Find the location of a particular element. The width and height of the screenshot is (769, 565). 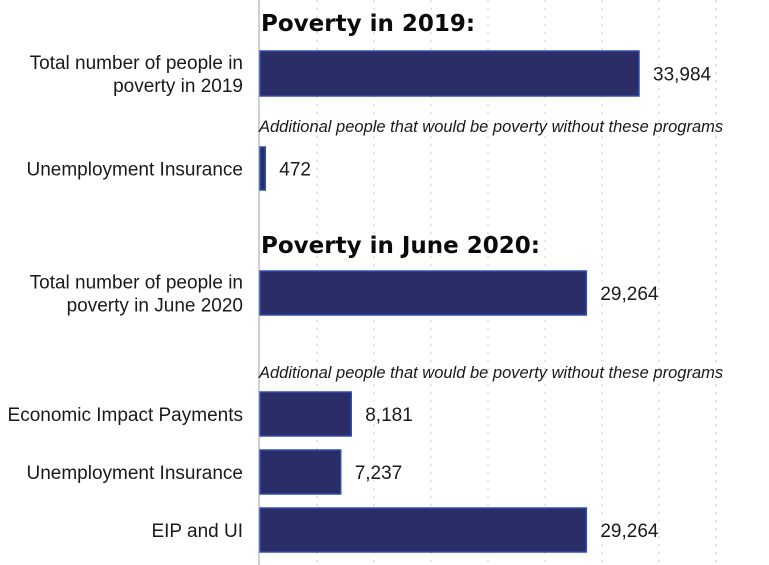

category-label: EIP and UI is located at coordinates (197, 531).